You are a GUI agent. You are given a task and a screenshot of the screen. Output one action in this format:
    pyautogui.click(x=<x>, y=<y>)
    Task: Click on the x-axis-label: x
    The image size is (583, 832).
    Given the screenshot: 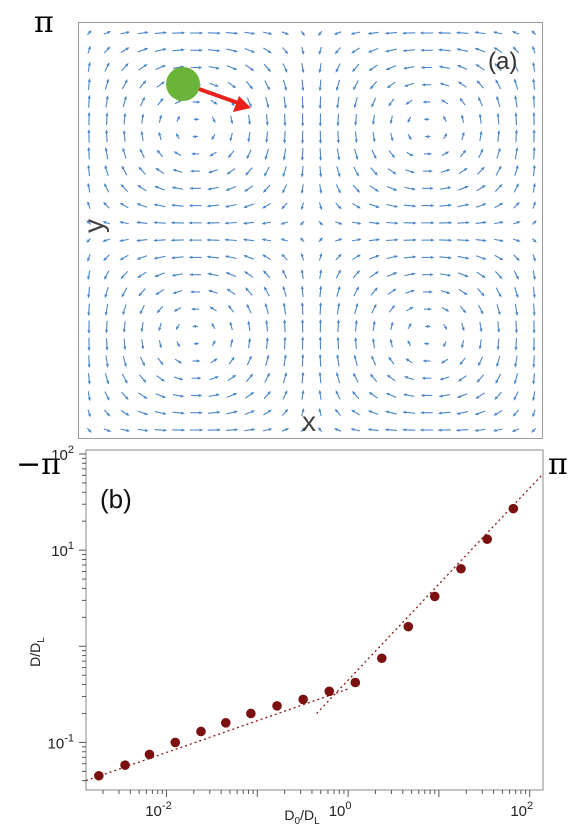 What is the action you would take?
    pyautogui.click(x=309, y=421)
    